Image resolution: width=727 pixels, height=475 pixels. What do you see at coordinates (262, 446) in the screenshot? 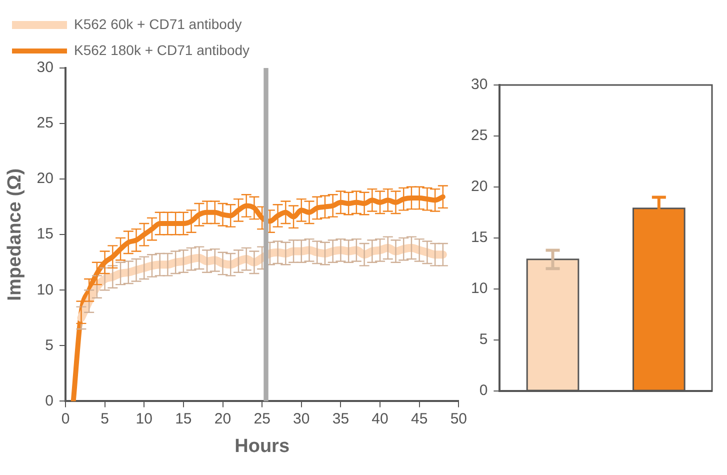
I see `x-axis-title: Hours` at bounding box center [262, 446].